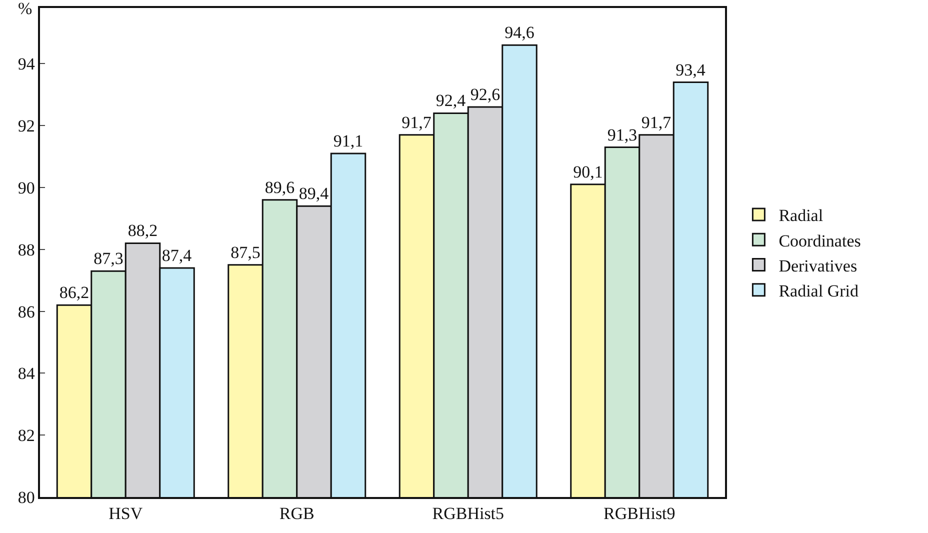  I want to click on legend-label: Radial, so click(801, 216).